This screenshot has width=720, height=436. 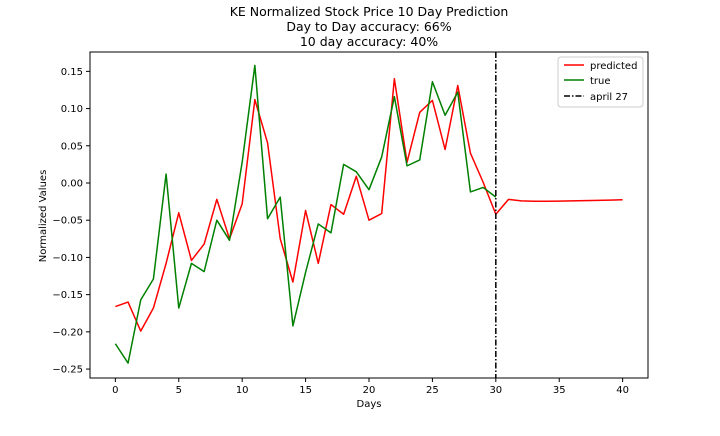 I want to click on x-tick-label: 25, so click(x=432, y=390).